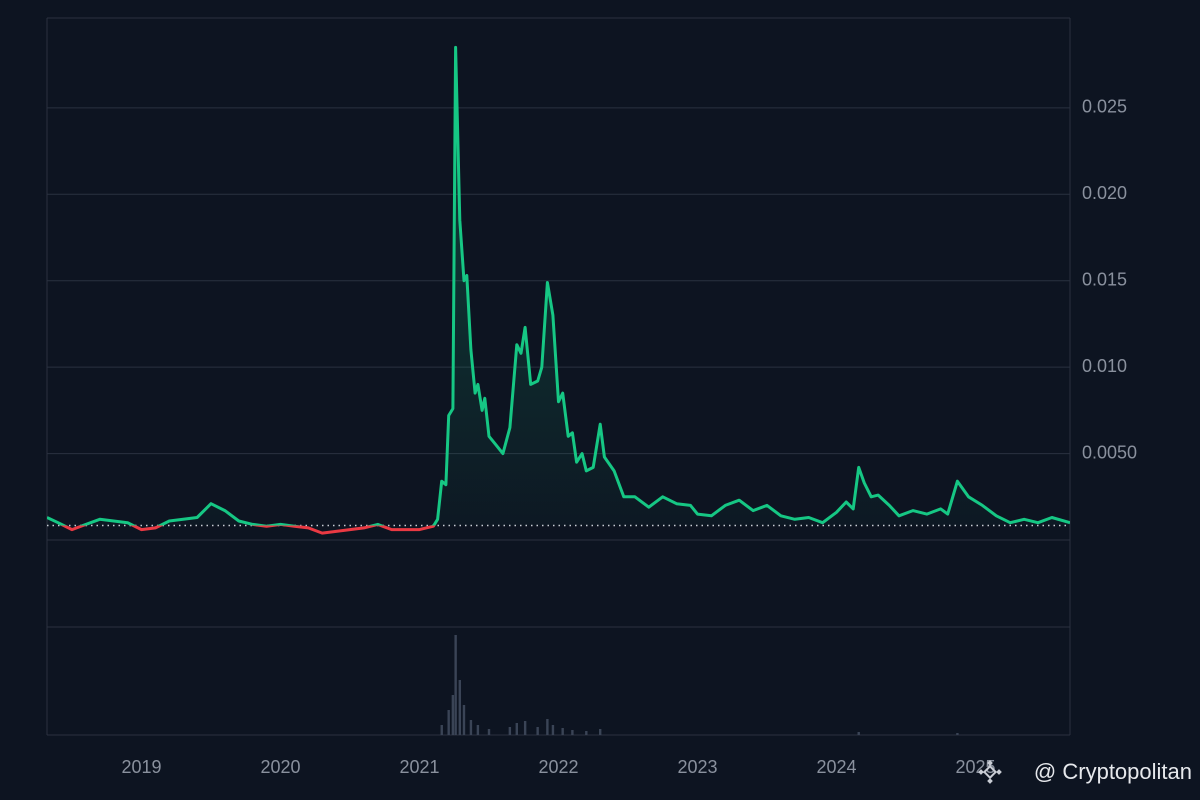 Image resolution: width=1200 pixels, height=800 pixels. Describe the element at coordinates (1113, 771) in the screenshot. I see `watermark: @ Cryptopolitan` at that location.